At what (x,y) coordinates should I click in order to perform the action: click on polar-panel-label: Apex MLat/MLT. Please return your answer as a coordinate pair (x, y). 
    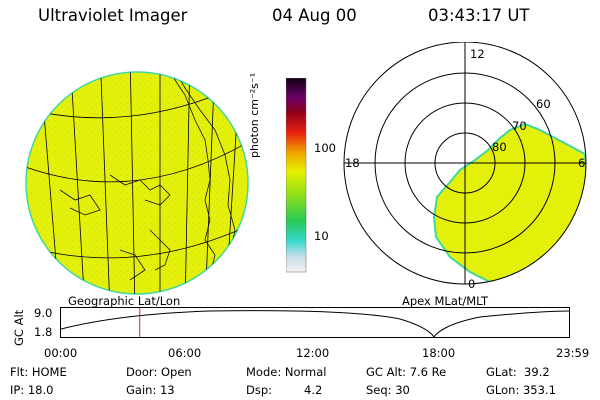
    Looking at the image, I should click on (445, 301).